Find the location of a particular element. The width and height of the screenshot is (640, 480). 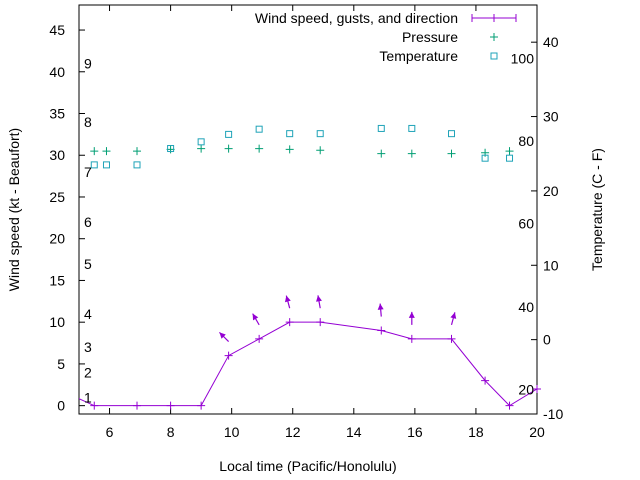

beaufort-tick-label: 2 is located at coordinates (88, 372).